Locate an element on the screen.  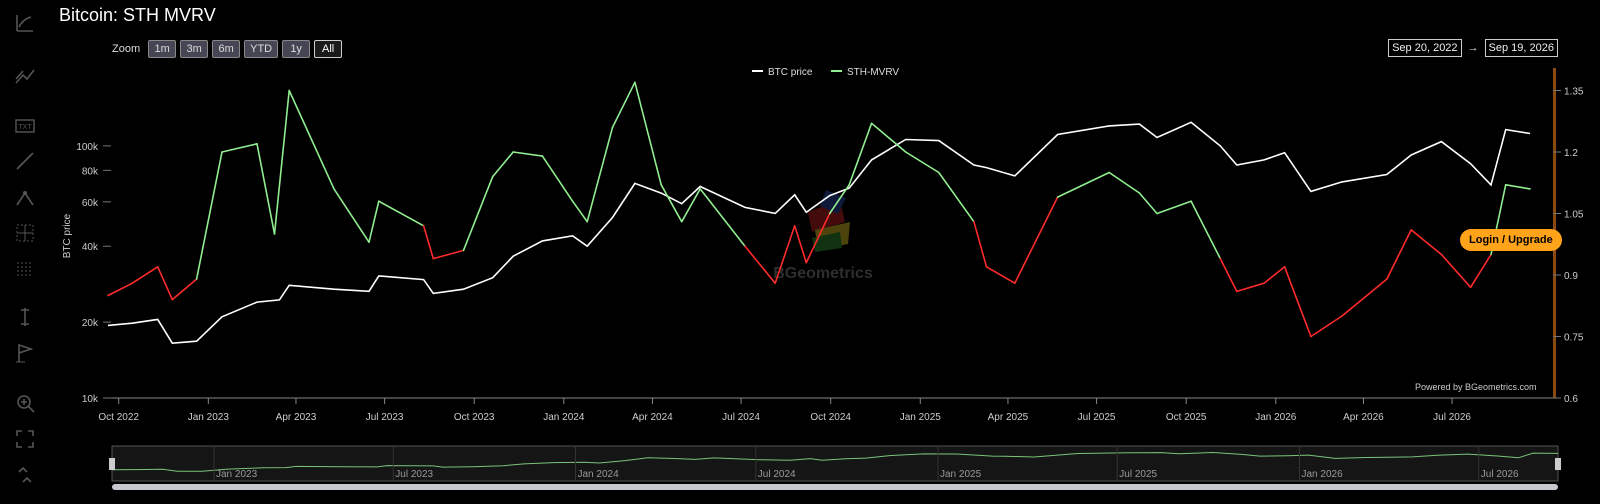
zoom-6m-button: 6m is located at coordinates (226, 49).